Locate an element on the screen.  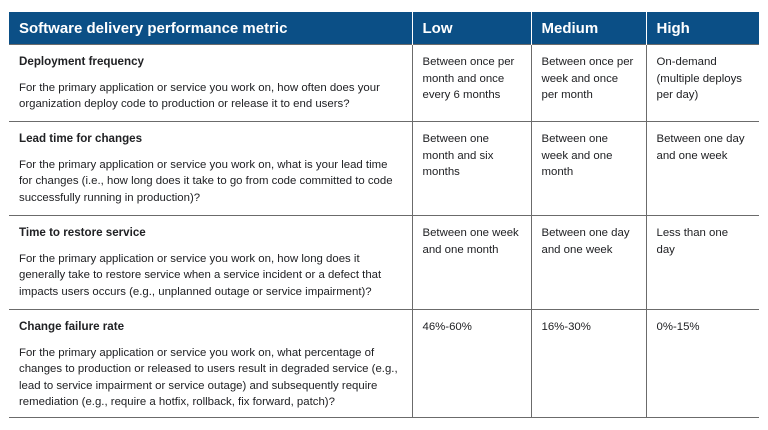
low-cell: 46%-60% is located at coordinates (471, 363).